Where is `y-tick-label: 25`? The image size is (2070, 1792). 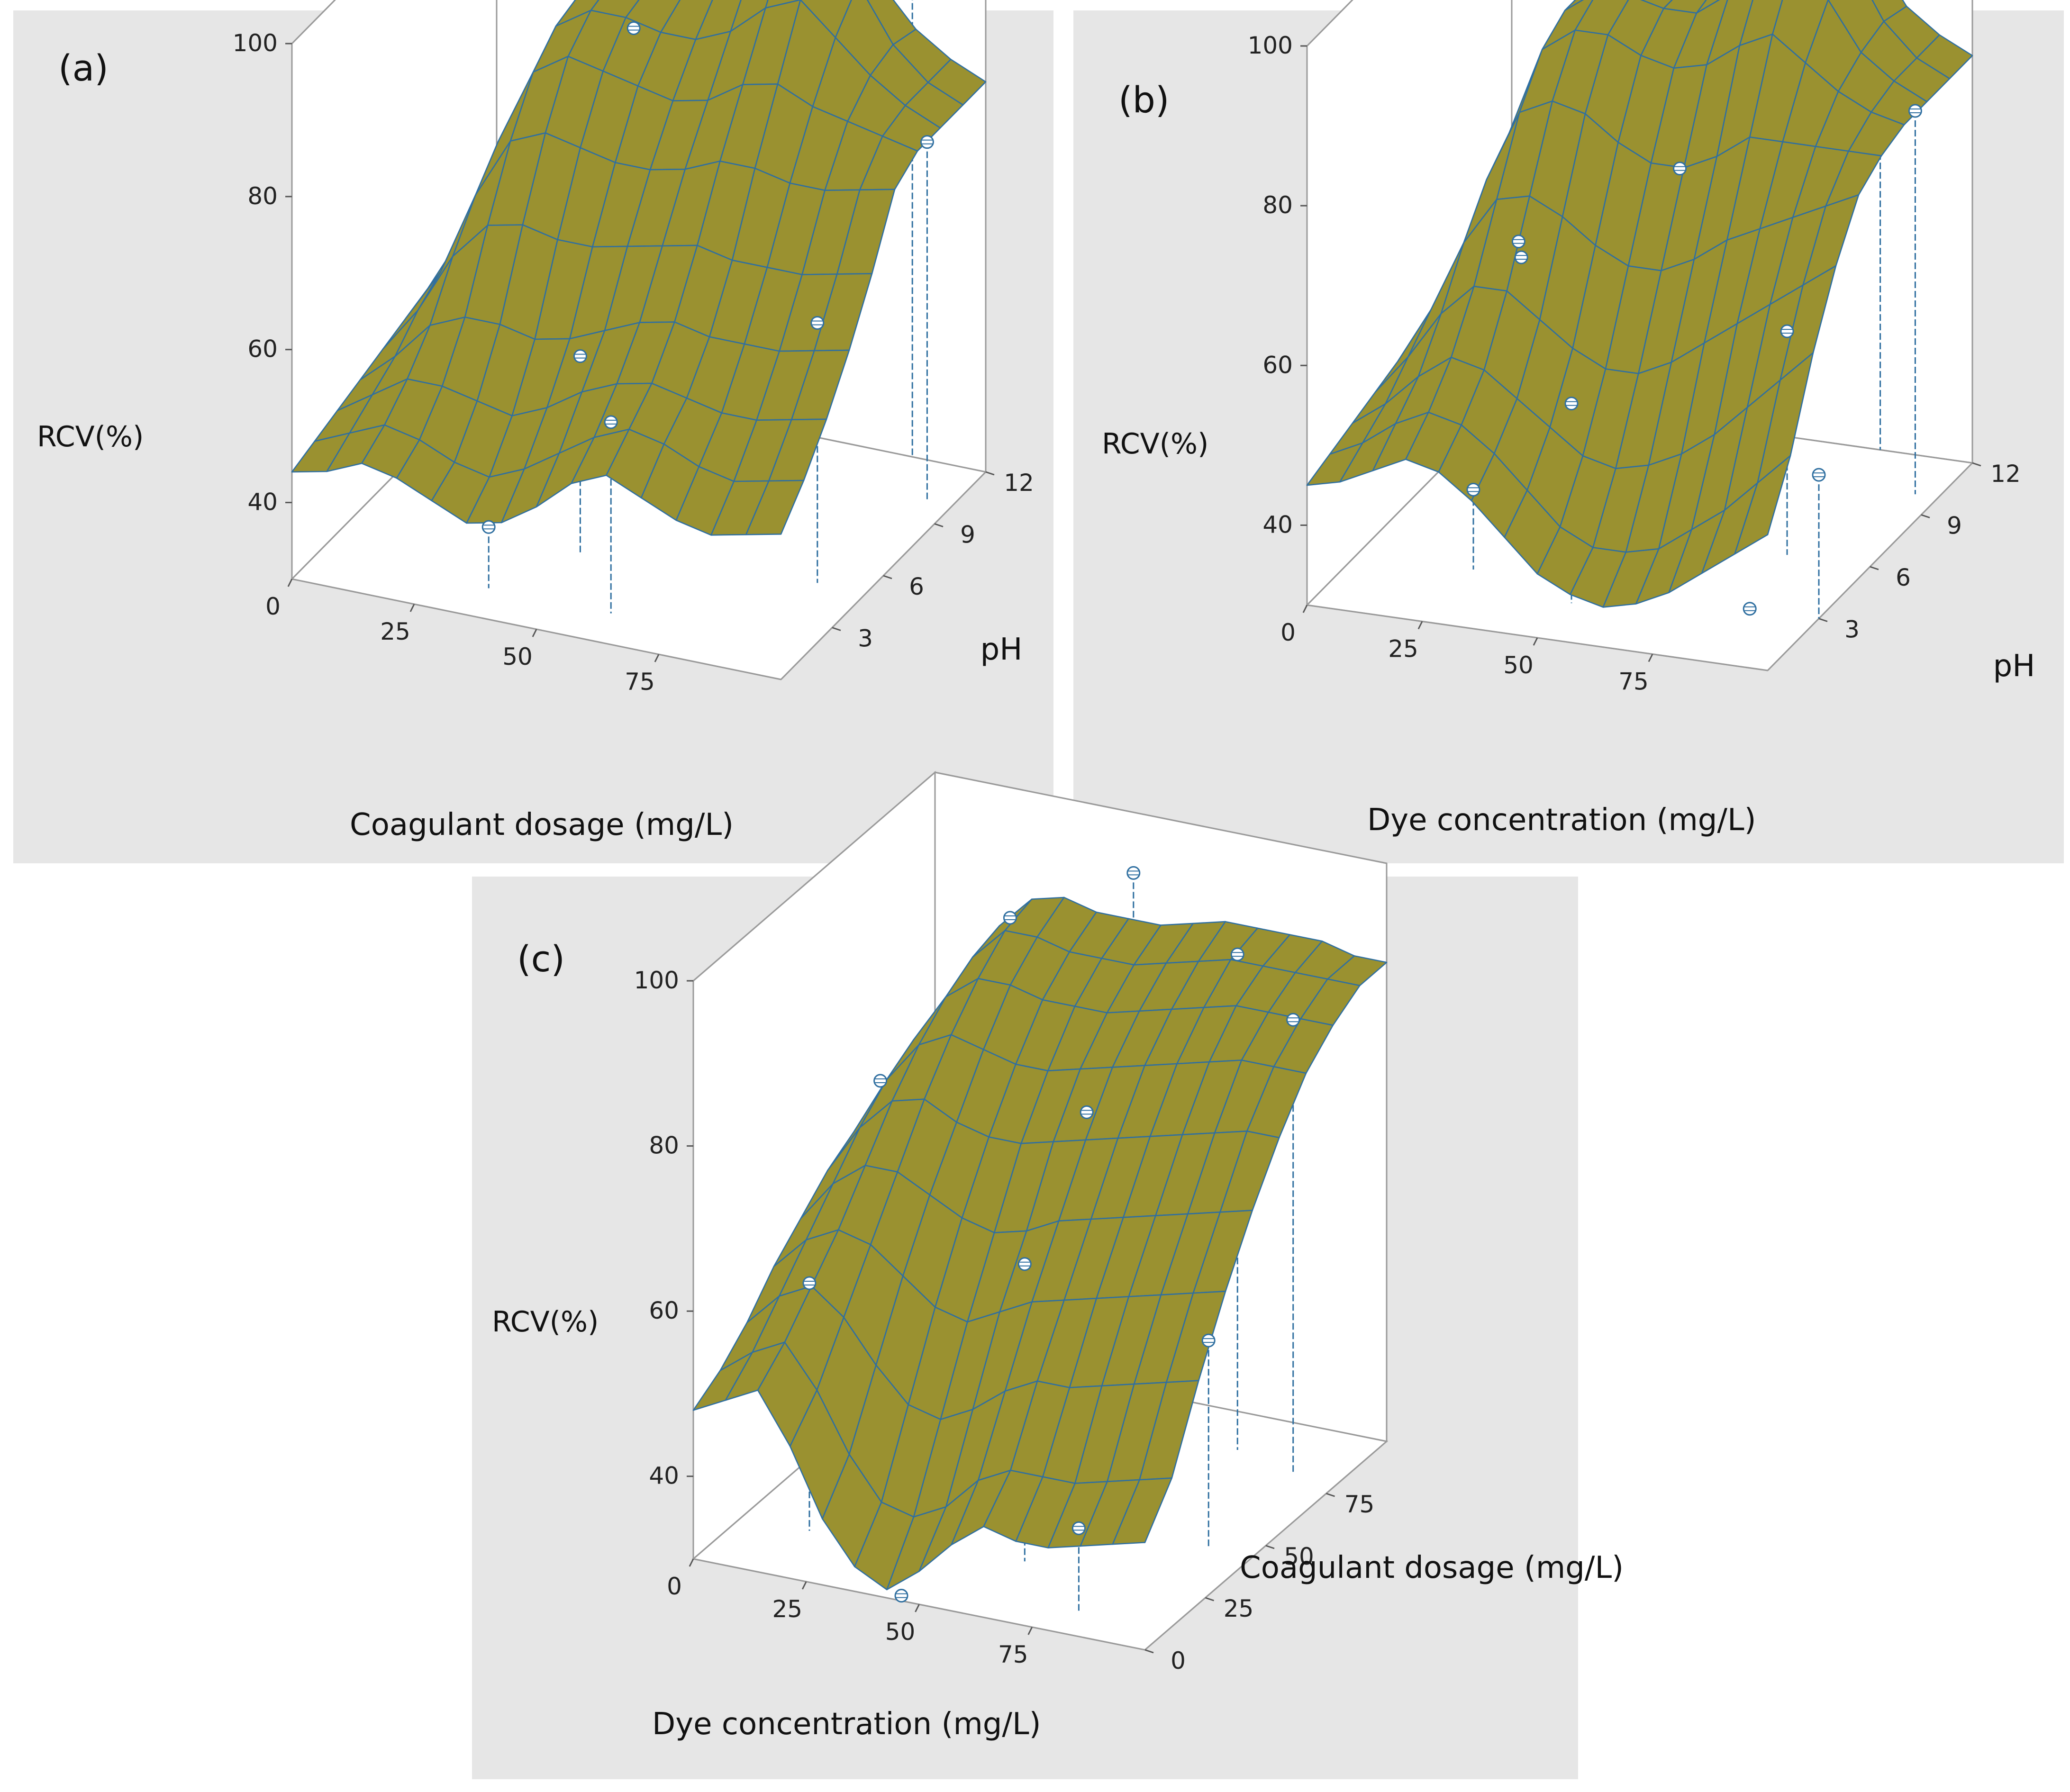
y-tick-label: 25 is located at coordinates (1239, 1608).